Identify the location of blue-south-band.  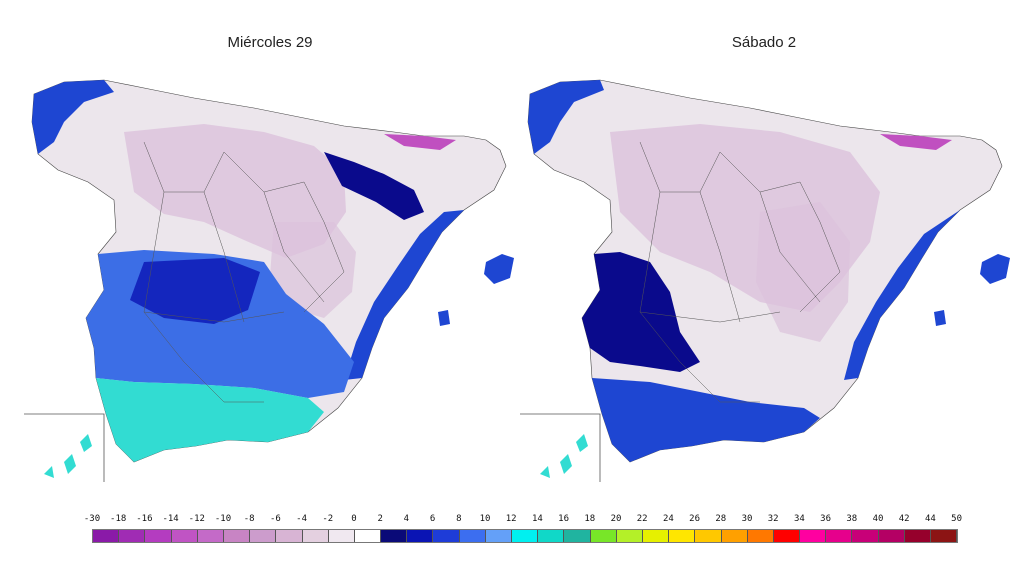
(706, 420).